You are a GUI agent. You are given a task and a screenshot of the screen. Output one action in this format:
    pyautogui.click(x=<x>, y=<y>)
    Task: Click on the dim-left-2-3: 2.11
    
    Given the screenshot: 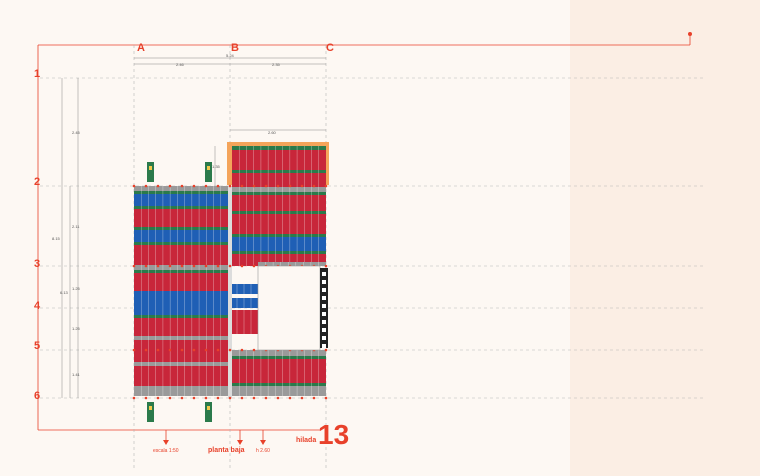 What is the action you would take?
    pyautogui.click(x=76, y=226)
    